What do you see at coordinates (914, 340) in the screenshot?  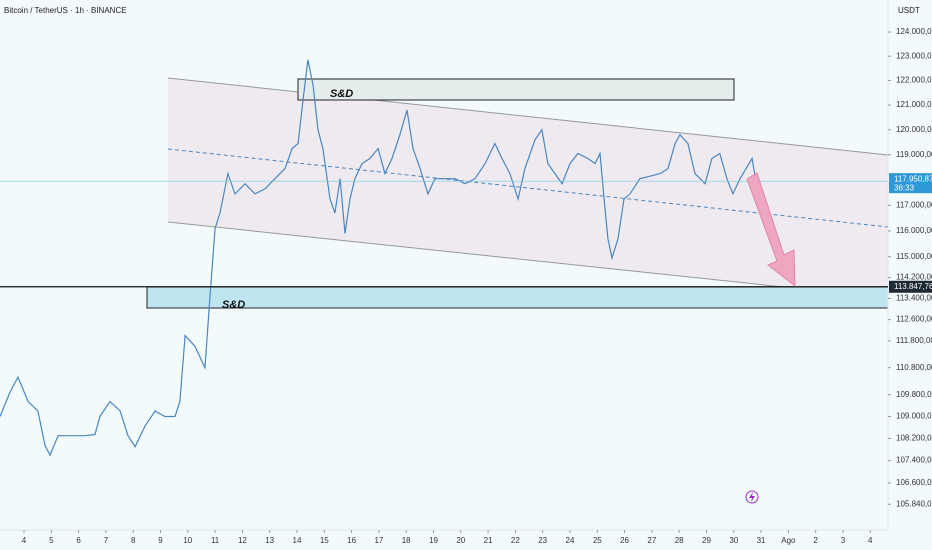 I see `y-tick-label: 111.800,00` at bounding box center [914, 340].